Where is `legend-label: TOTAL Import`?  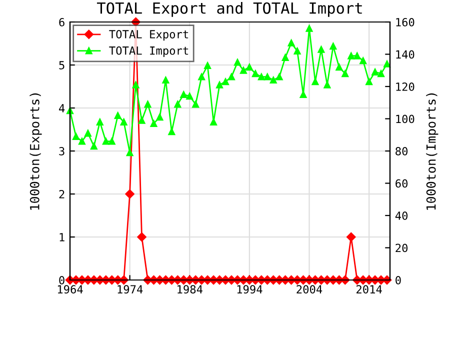 legend-label: TOTAL Import is located at coordinates (148, 51).